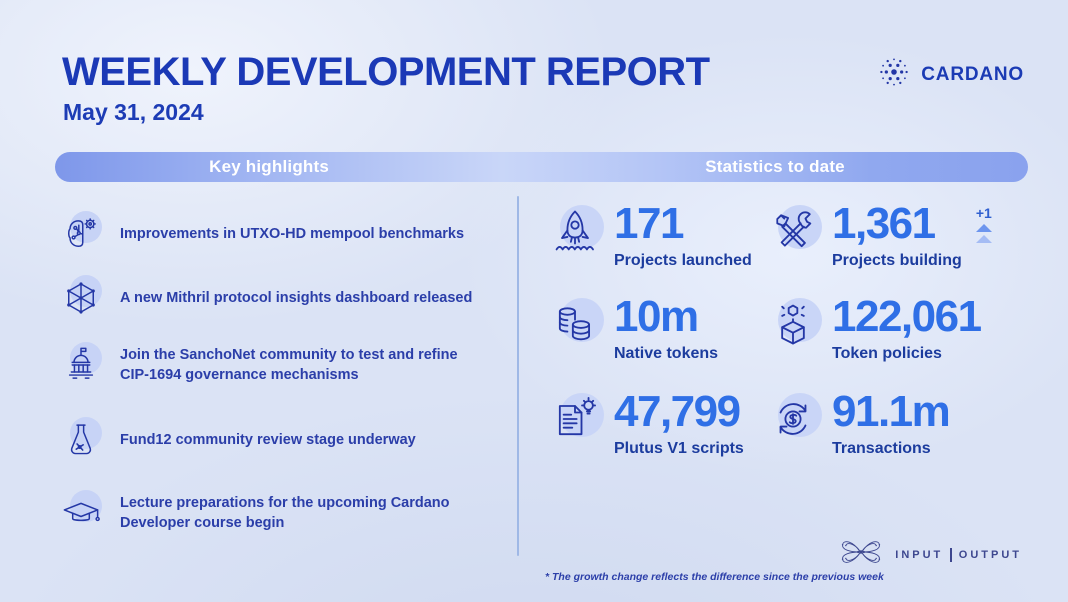 The height and width of the screenshot is (602, 1068). What do you see at coordinates (775, 166) in the screenshot?
I see `statistics-heading: Statistics to date` at bounding box center [775, 166].